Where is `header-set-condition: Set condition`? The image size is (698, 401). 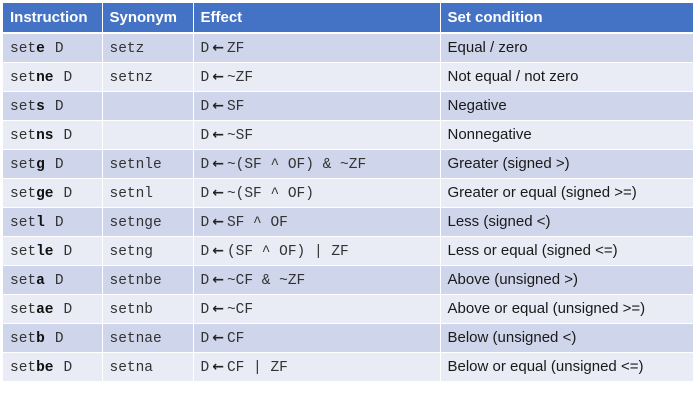
header-set-condition: Set condition is located at coordinates (567, 18).